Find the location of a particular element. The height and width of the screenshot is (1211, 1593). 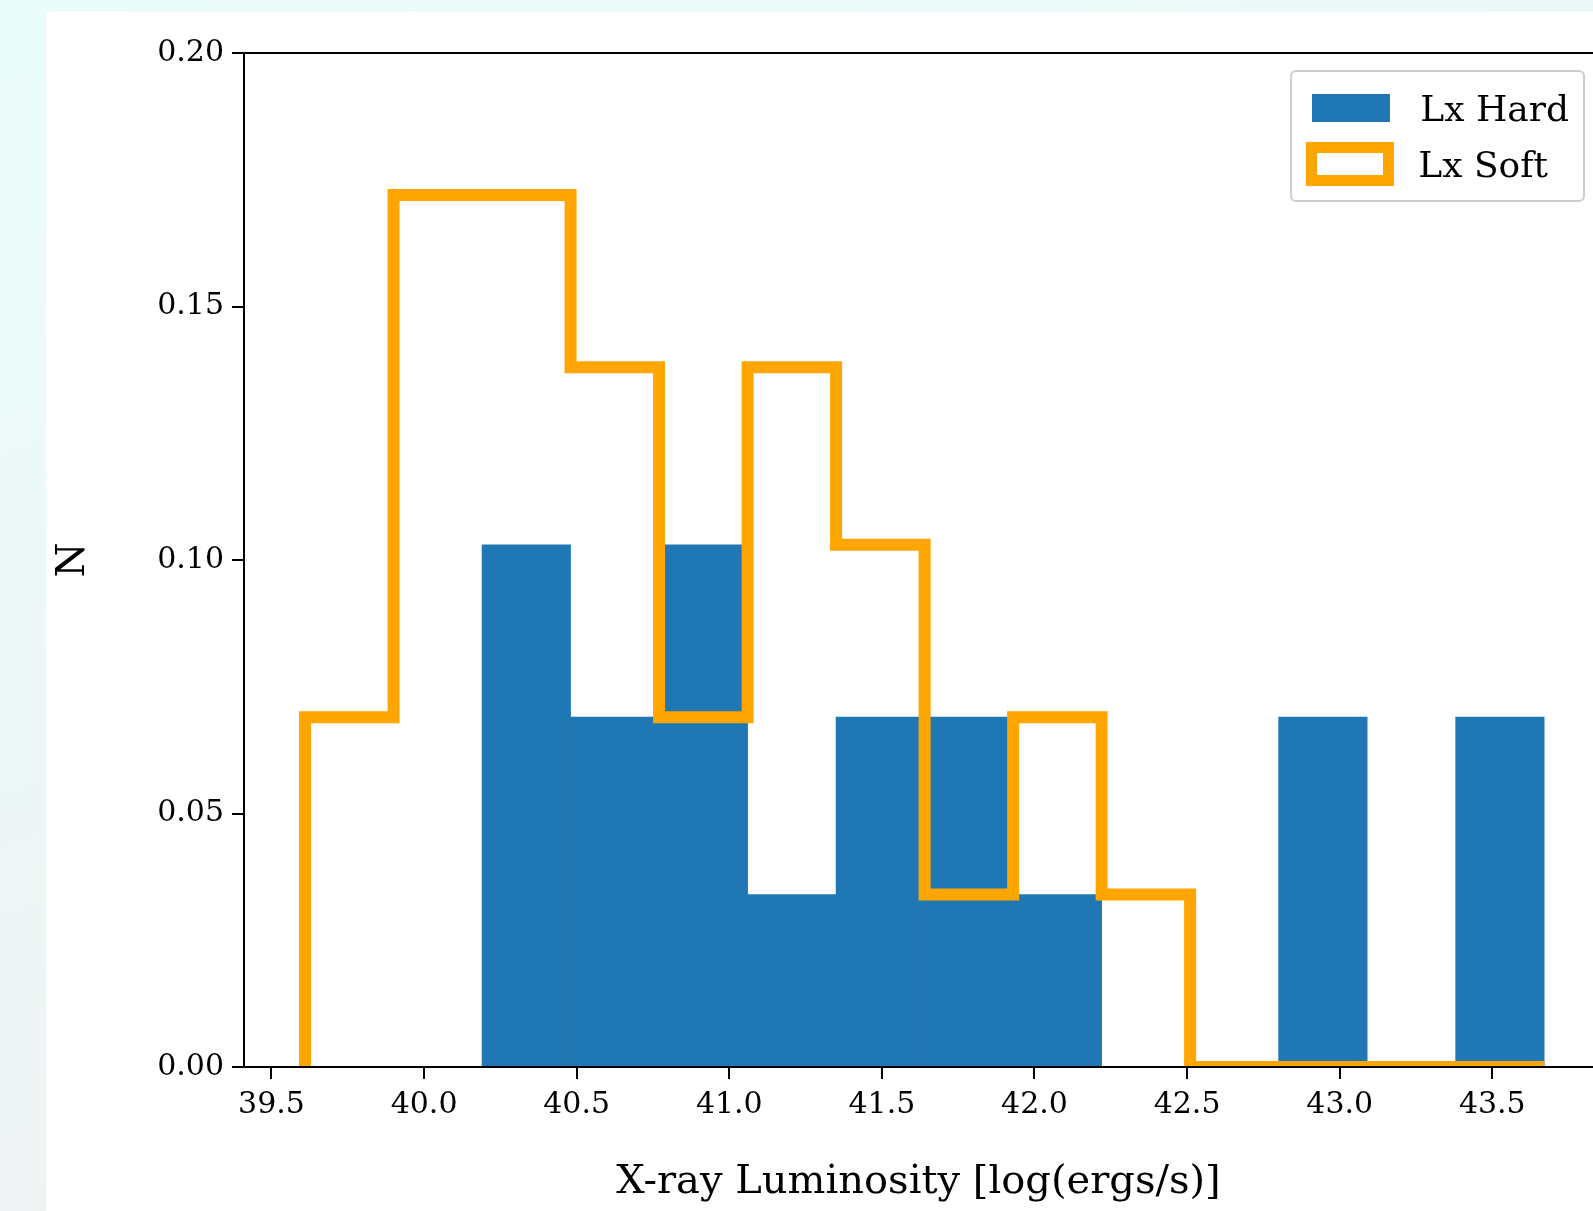

x-tick-label: 43.5 is located at coordinates (1492, 1102).